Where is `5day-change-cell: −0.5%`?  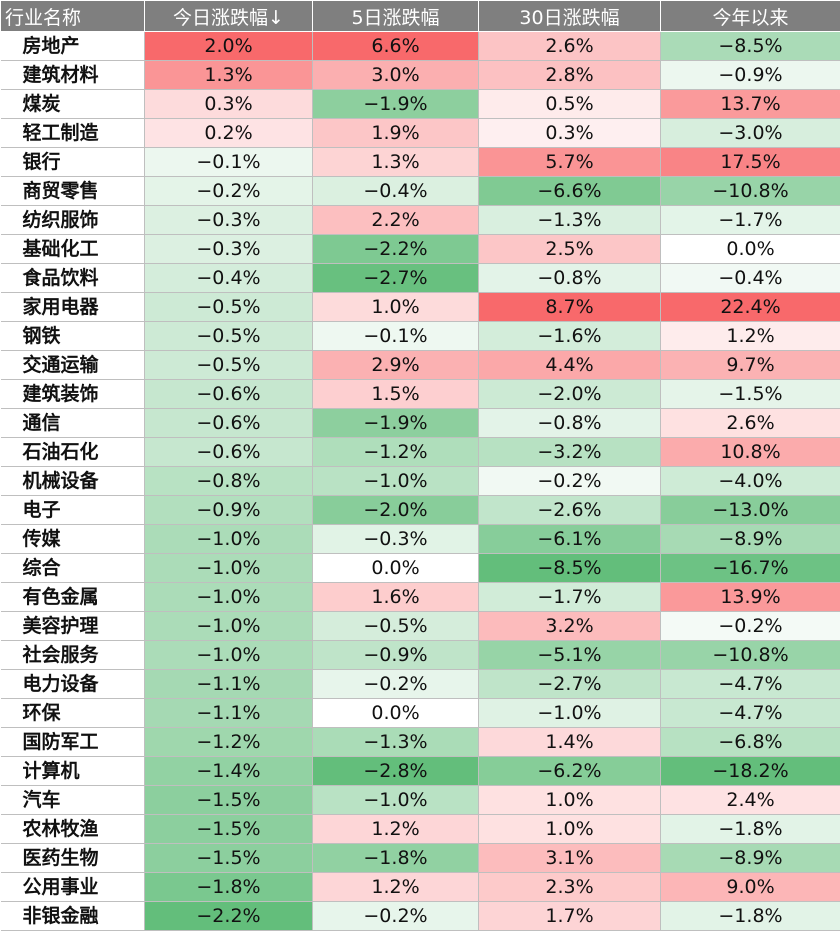
5day-change-cell: −0.5% is located at coordinates (396, 626).